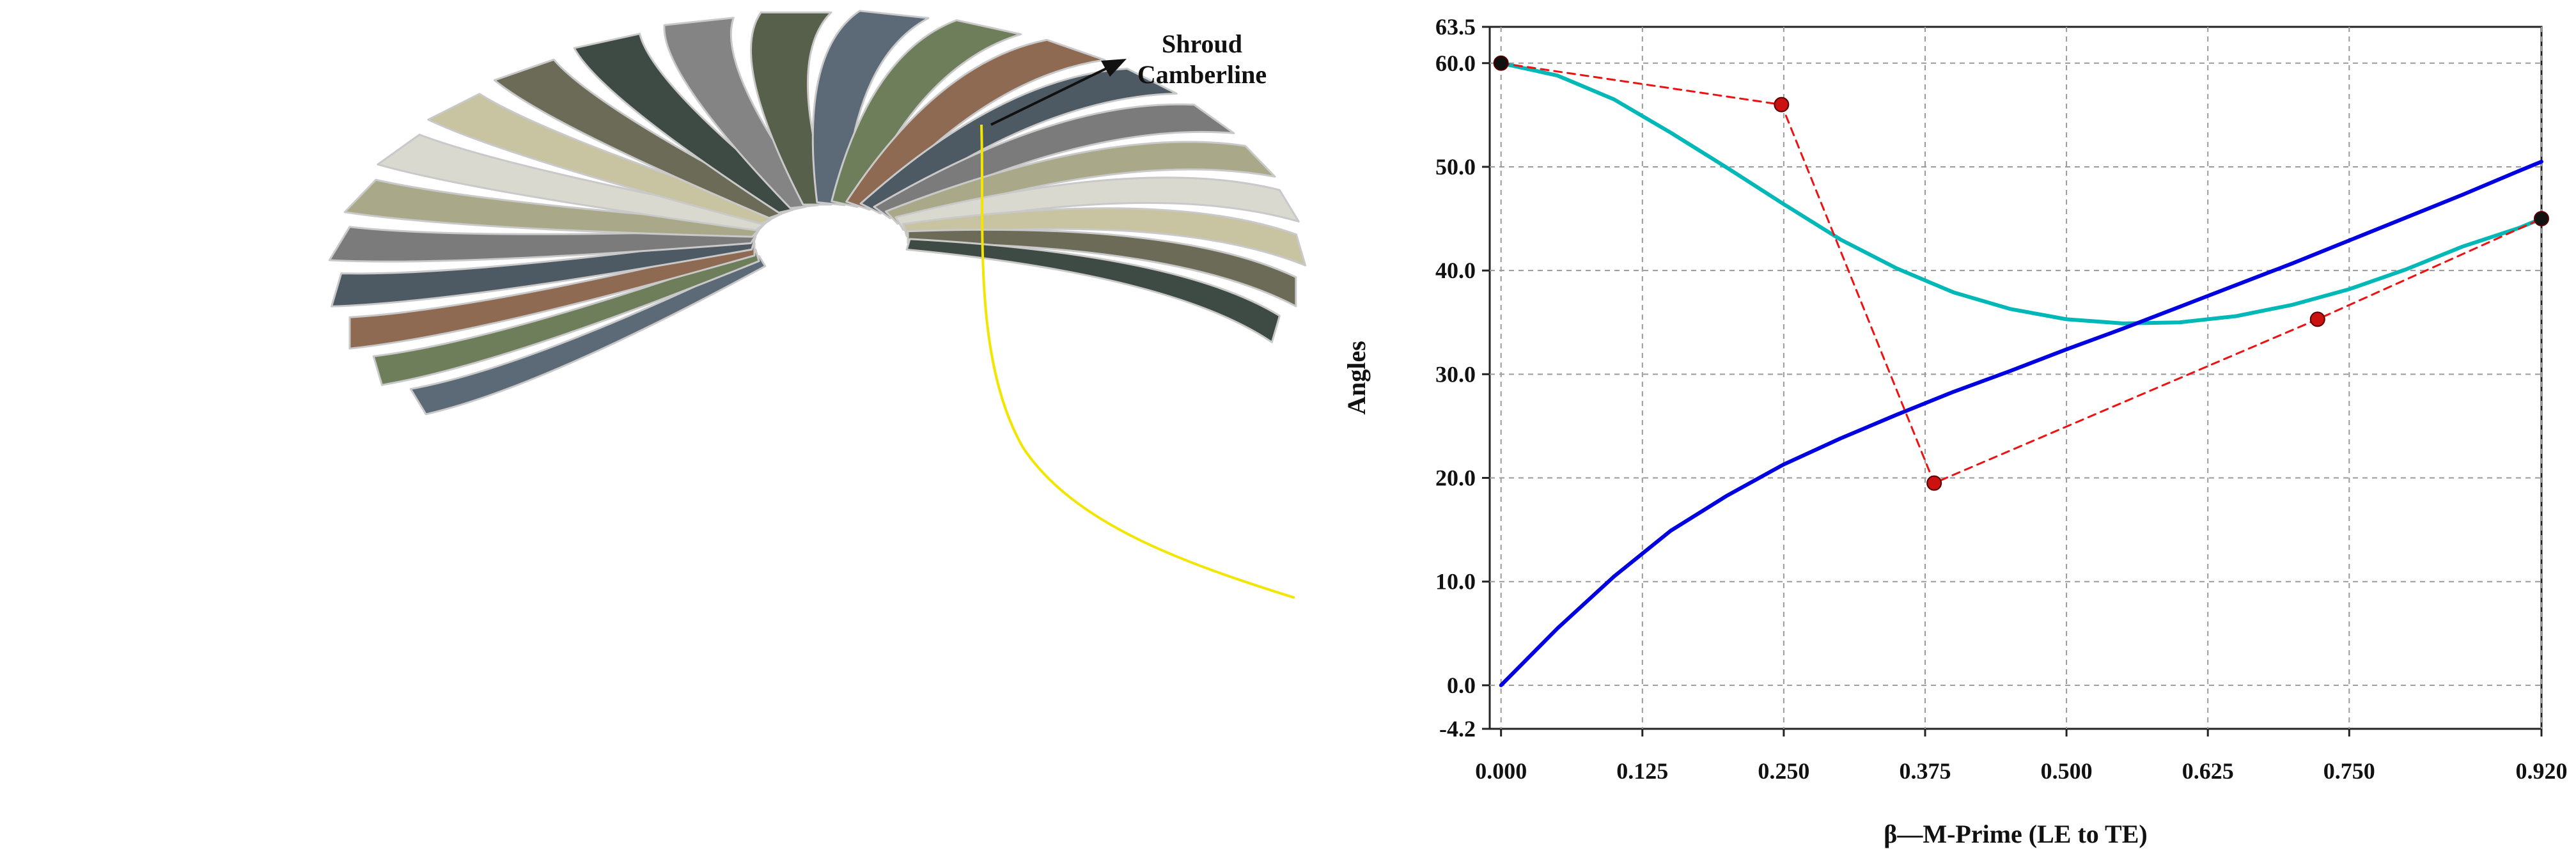 The width and height of the screenshot is (2576, 865). What do you see at coordinates (1137, 361) in the screenshot?
I see `shroud-camberline-curve` at bounding box center [1137, 361].